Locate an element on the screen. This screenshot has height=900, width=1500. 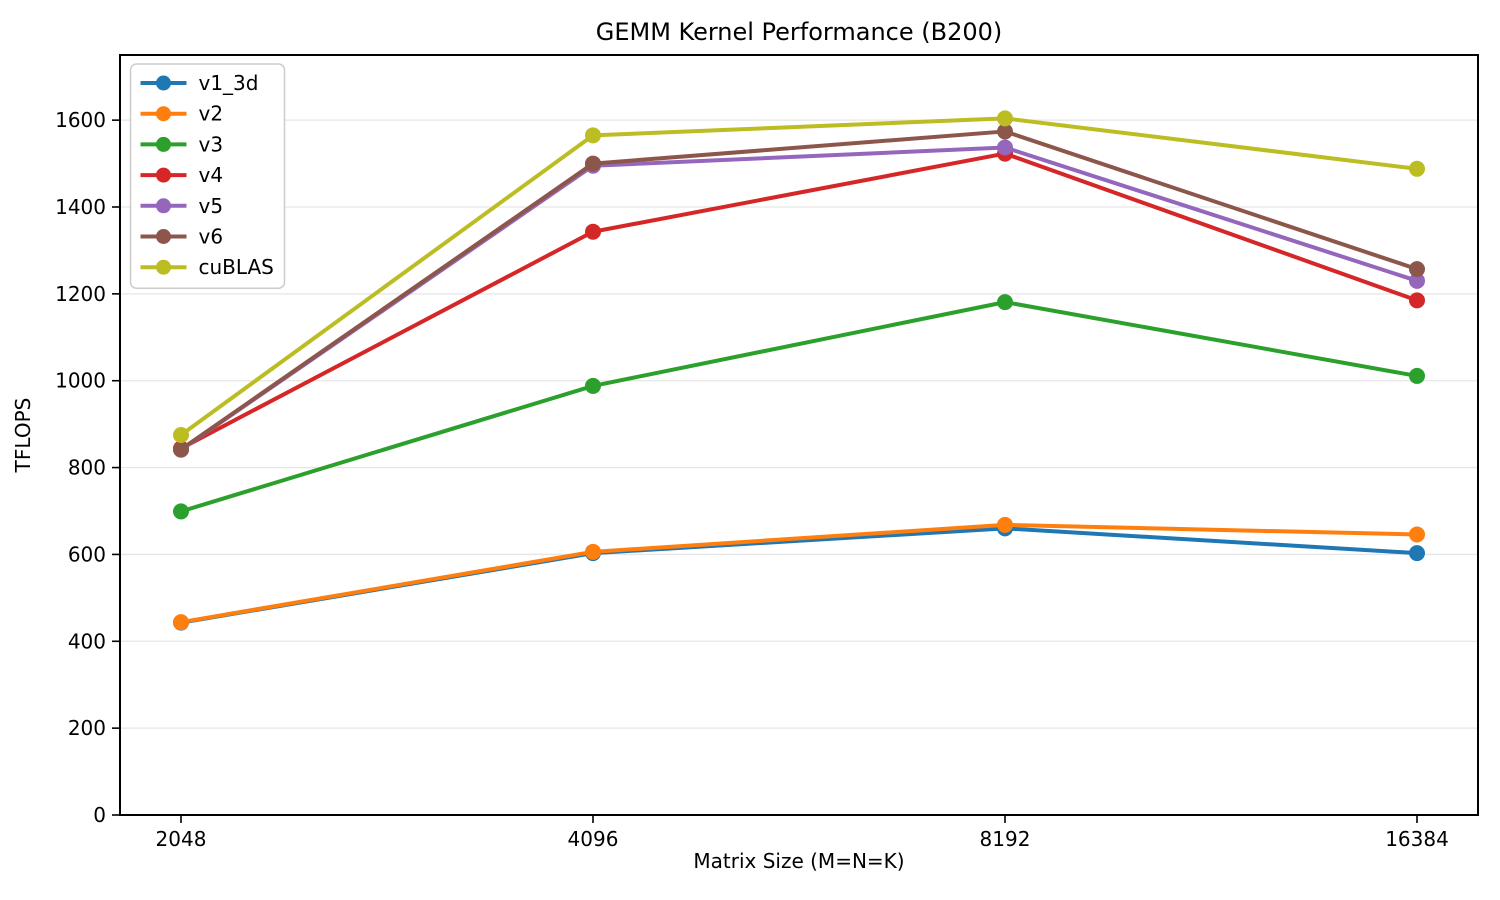
legend-item-label: v6 is located at coordinates (211, 237).